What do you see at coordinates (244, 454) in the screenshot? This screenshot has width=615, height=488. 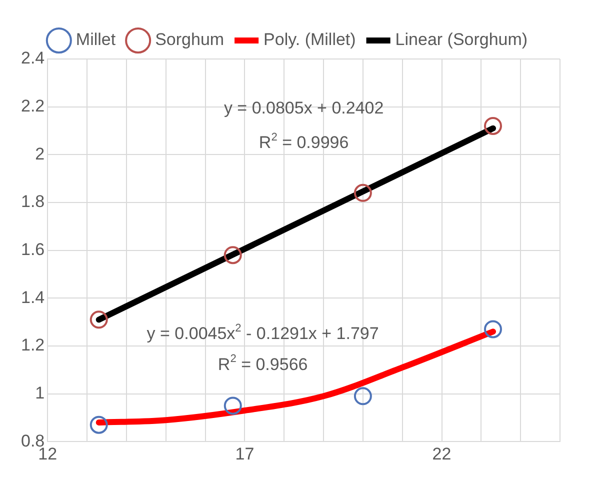 I see `x-tick-label: 17` at bounding box center [244, 454].